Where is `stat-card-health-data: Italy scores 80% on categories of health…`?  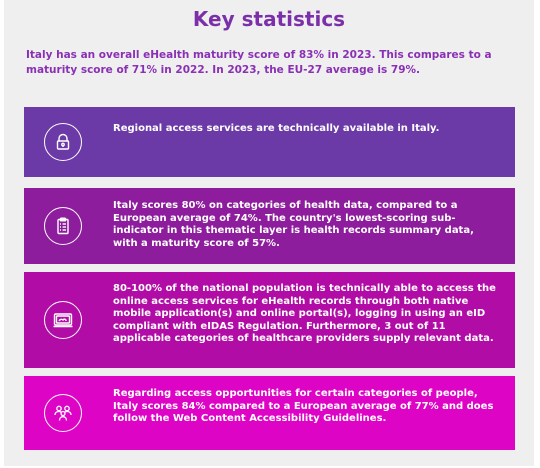
stat-card-health-data: Italy scores 80% on categories of health… is located at coordinates (269, 226).